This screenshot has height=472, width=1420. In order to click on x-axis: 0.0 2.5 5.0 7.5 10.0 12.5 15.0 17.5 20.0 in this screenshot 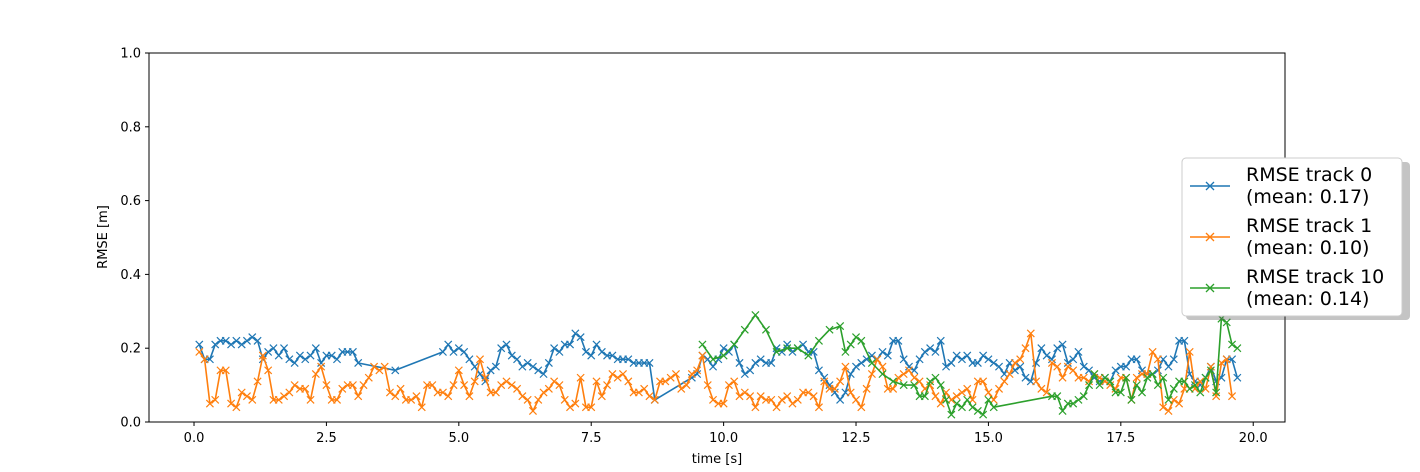, I will do `click(726, 434)`.